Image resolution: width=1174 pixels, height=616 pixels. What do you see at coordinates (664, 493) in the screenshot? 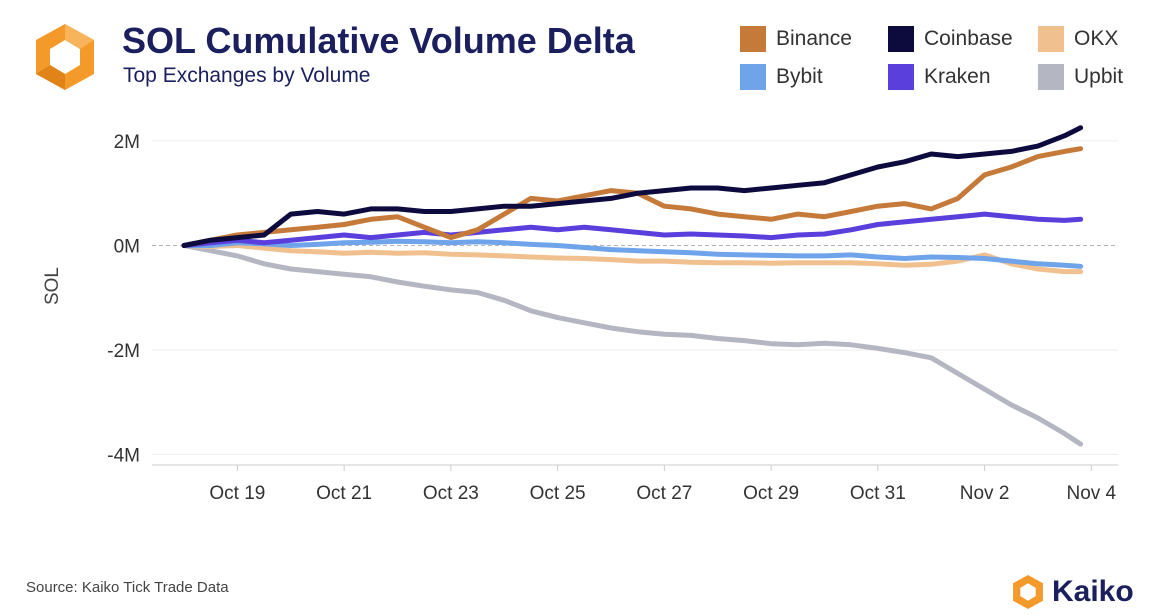
I see `x-tick-label: Oct 27` at bounding box center [664, 493].